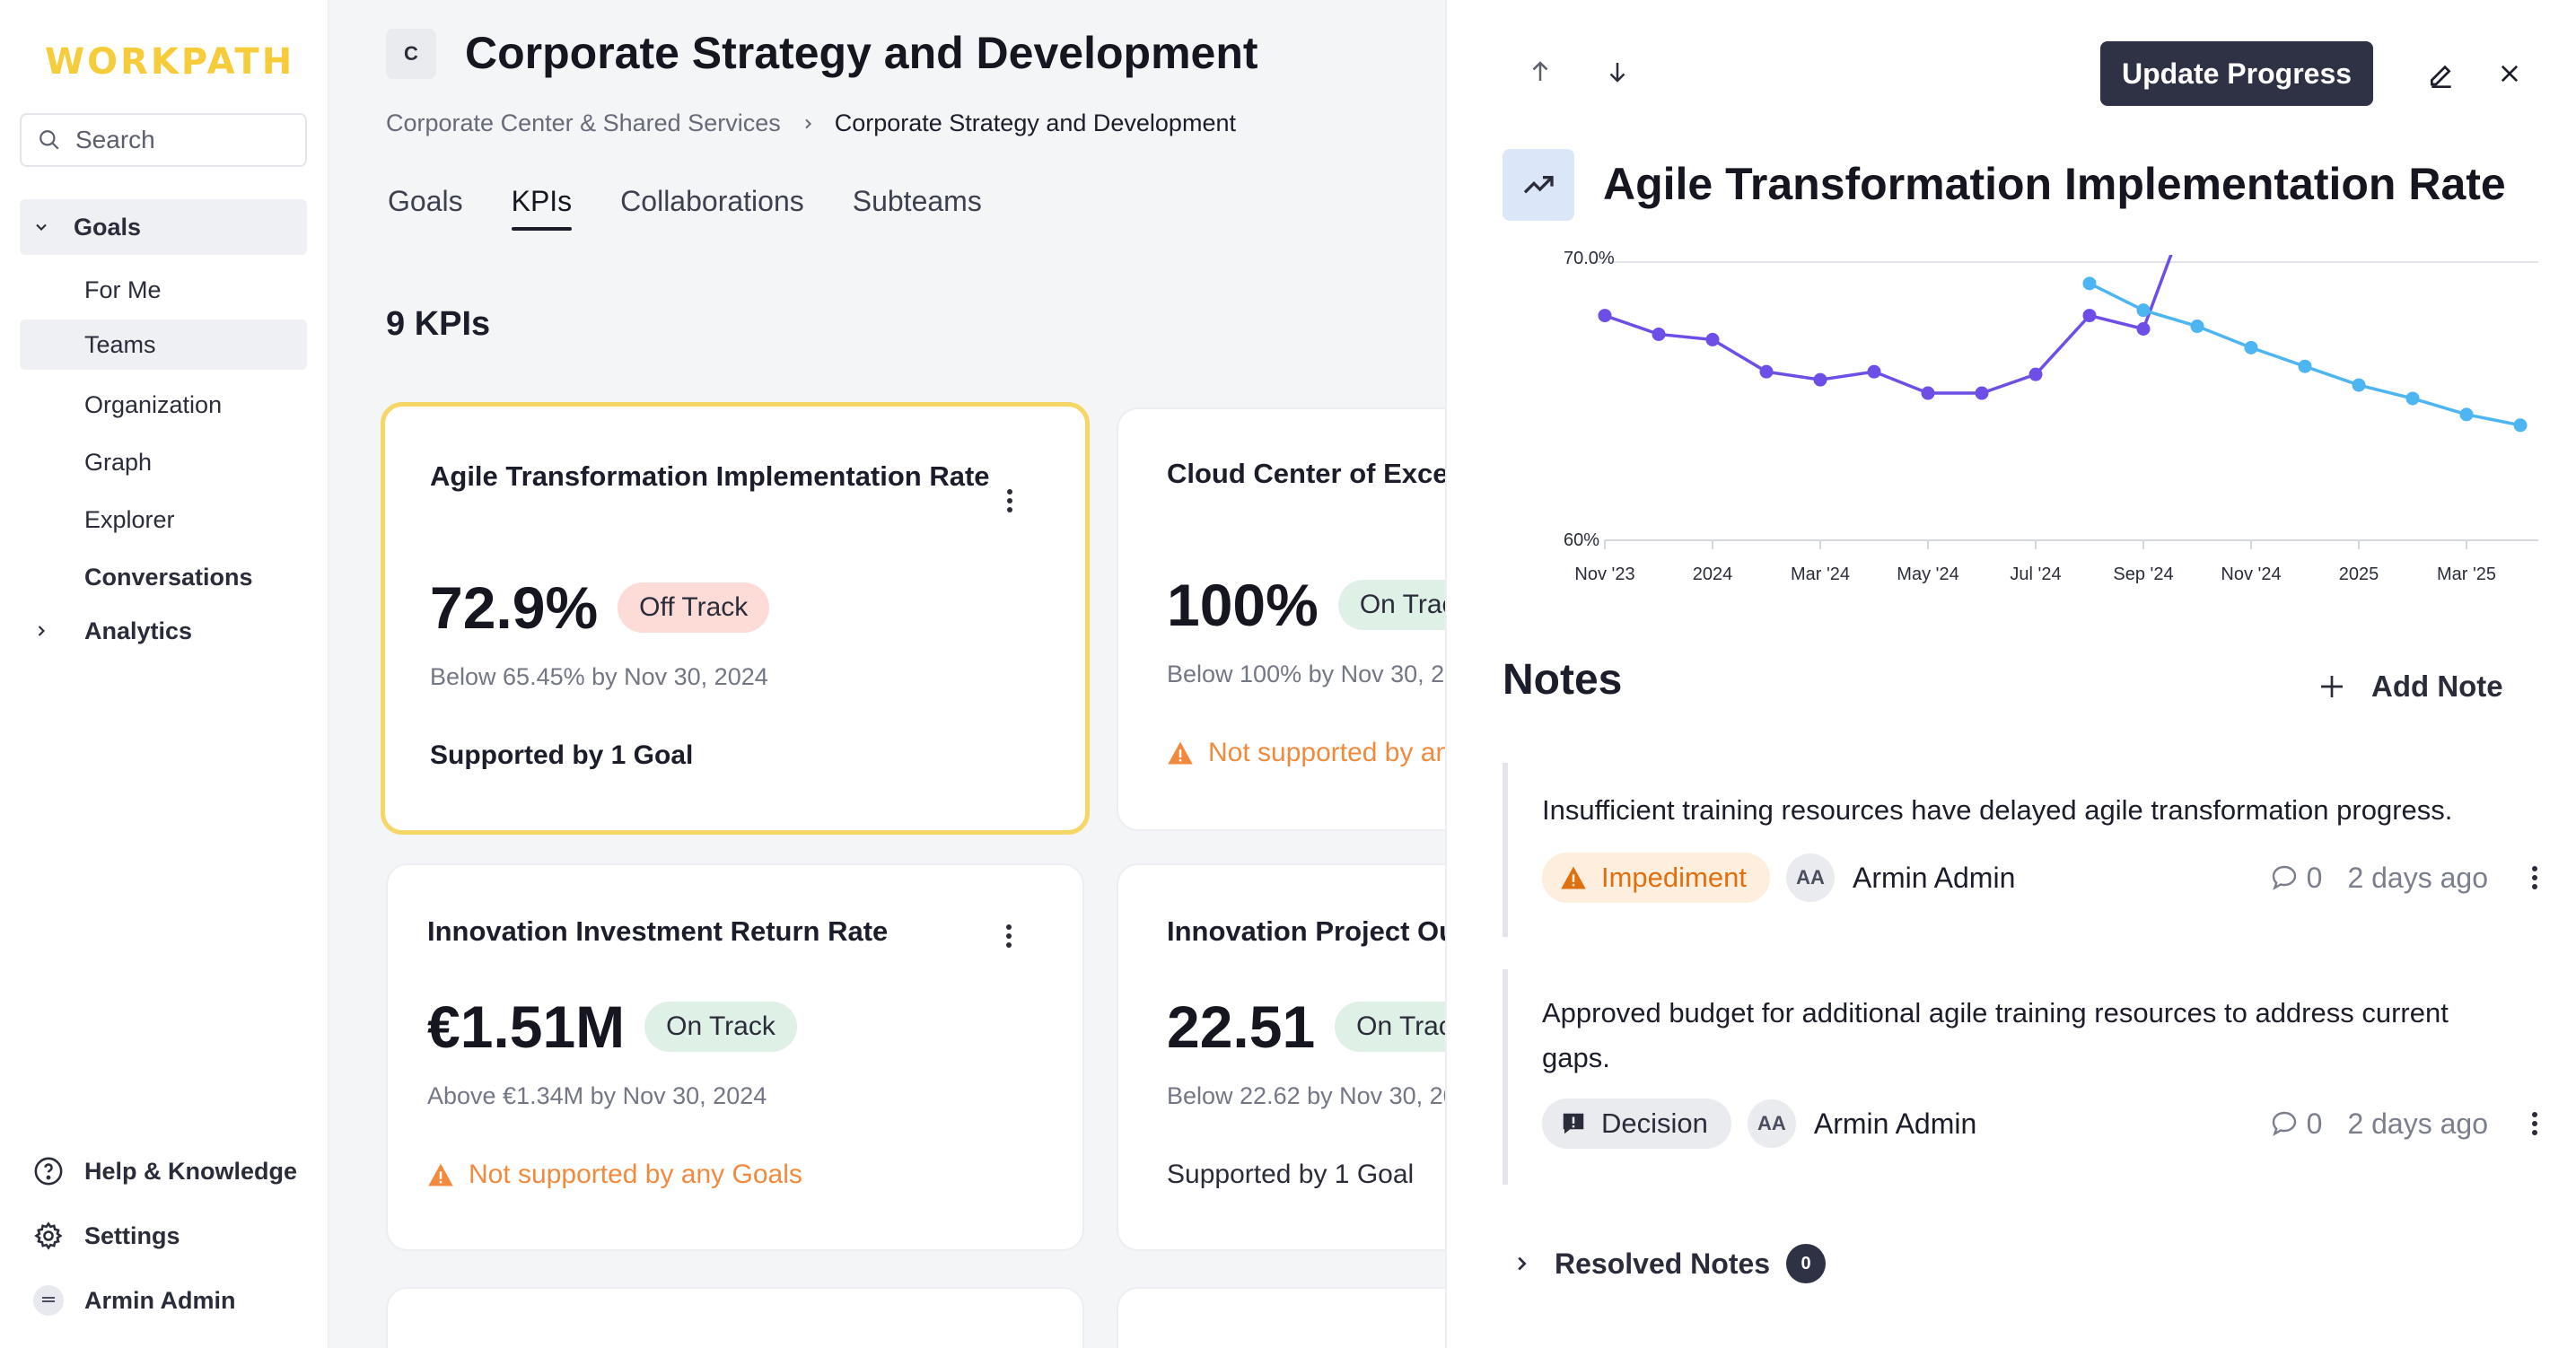 The height and width of the screenshot is (1348, 2576). Describe the element at coordinates (153, 404) in the screenshot. I see `sidebar-item-label: Organization` at that location.